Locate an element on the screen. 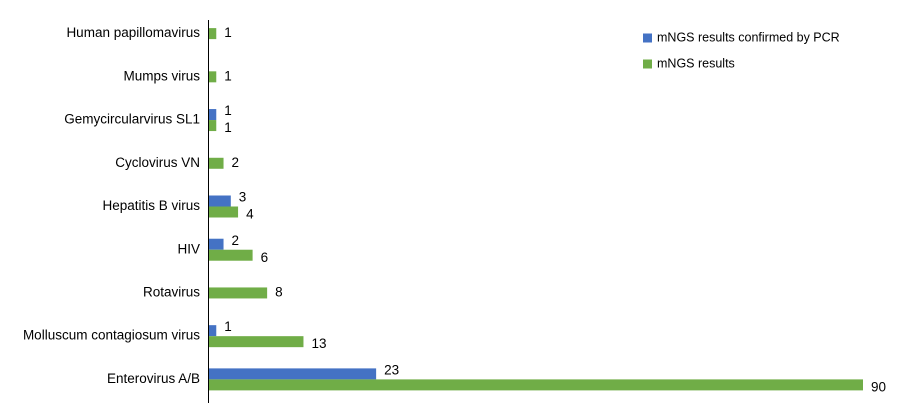 This screenshot has height=411, width=900. value-label: 13 is located at coordinates (318, 343).